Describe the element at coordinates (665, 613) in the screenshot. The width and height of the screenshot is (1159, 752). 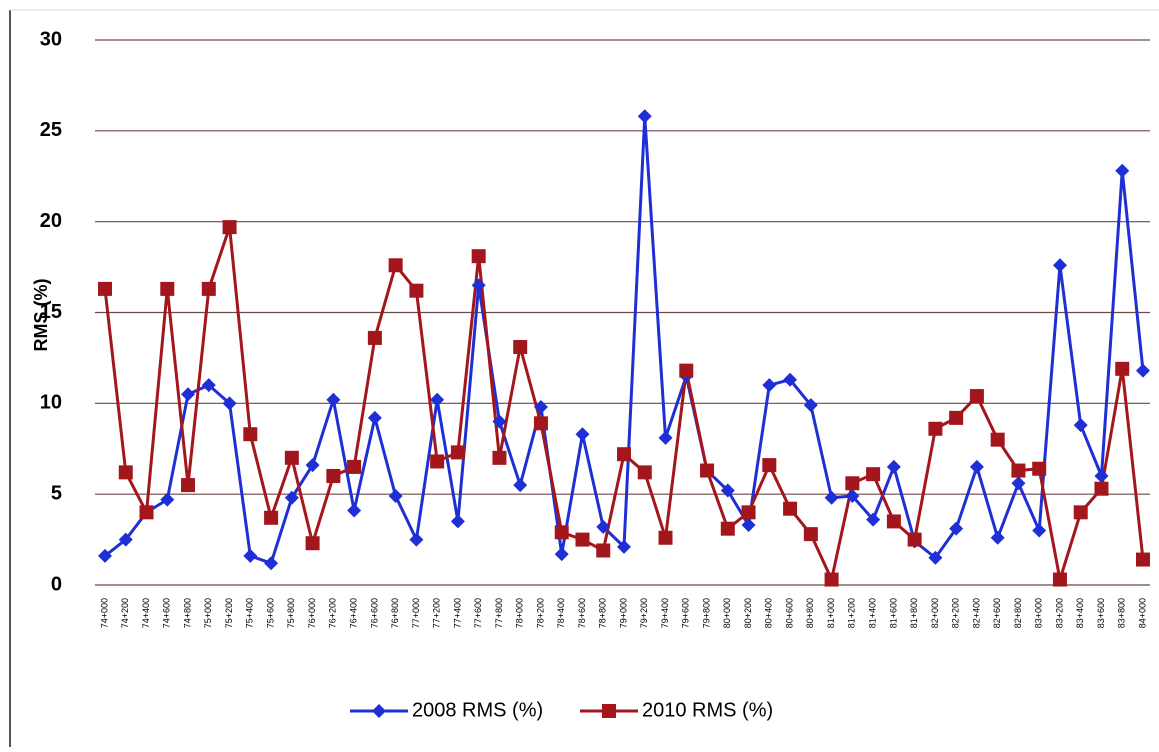
I see `x-tick-label: 79+400` at that location.